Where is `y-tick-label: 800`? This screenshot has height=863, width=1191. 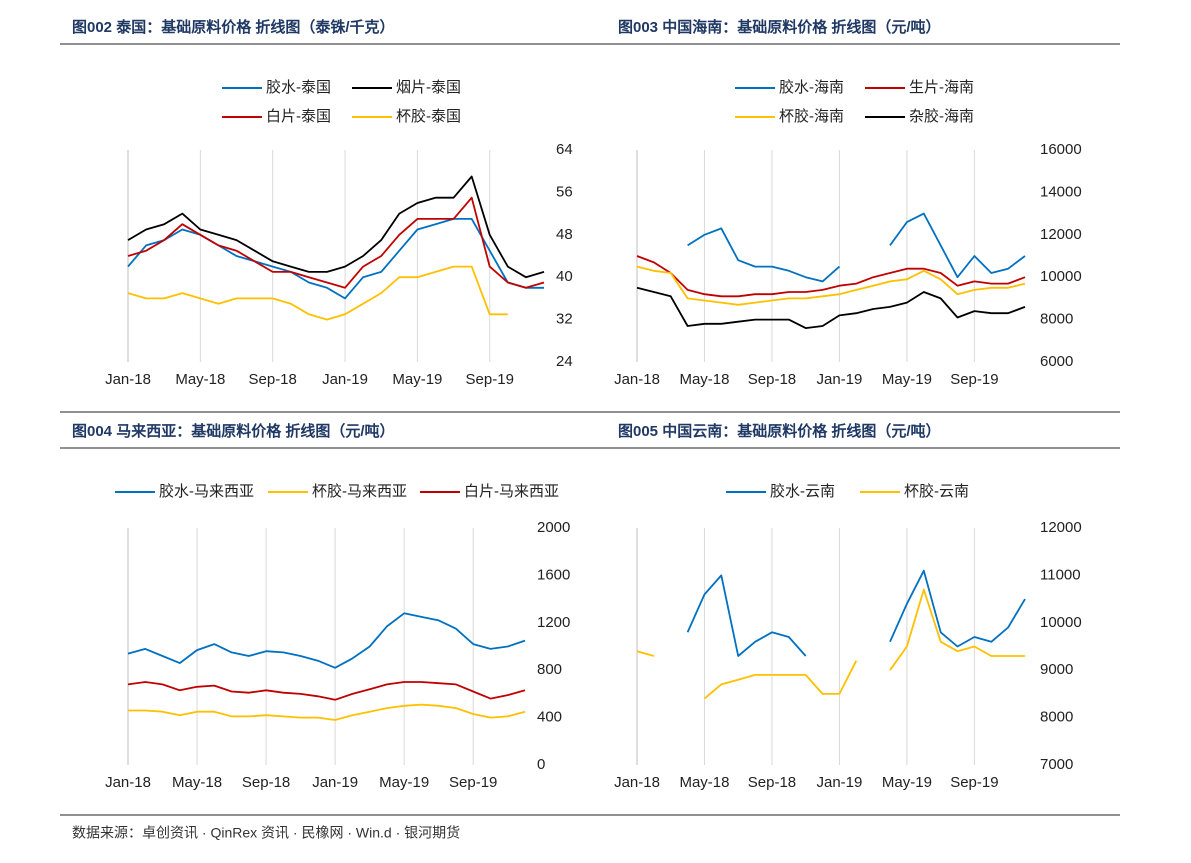
y-tick-label: 800 is located at coordinates (549, 669).